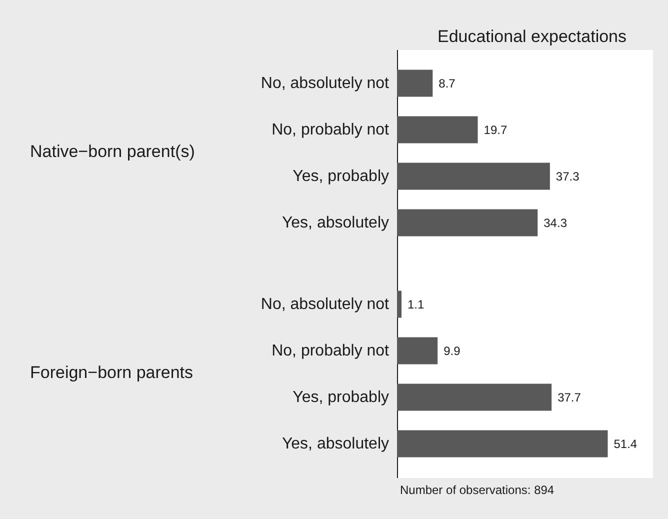  I want to click on data-label: 1.1, so click(416, 304).